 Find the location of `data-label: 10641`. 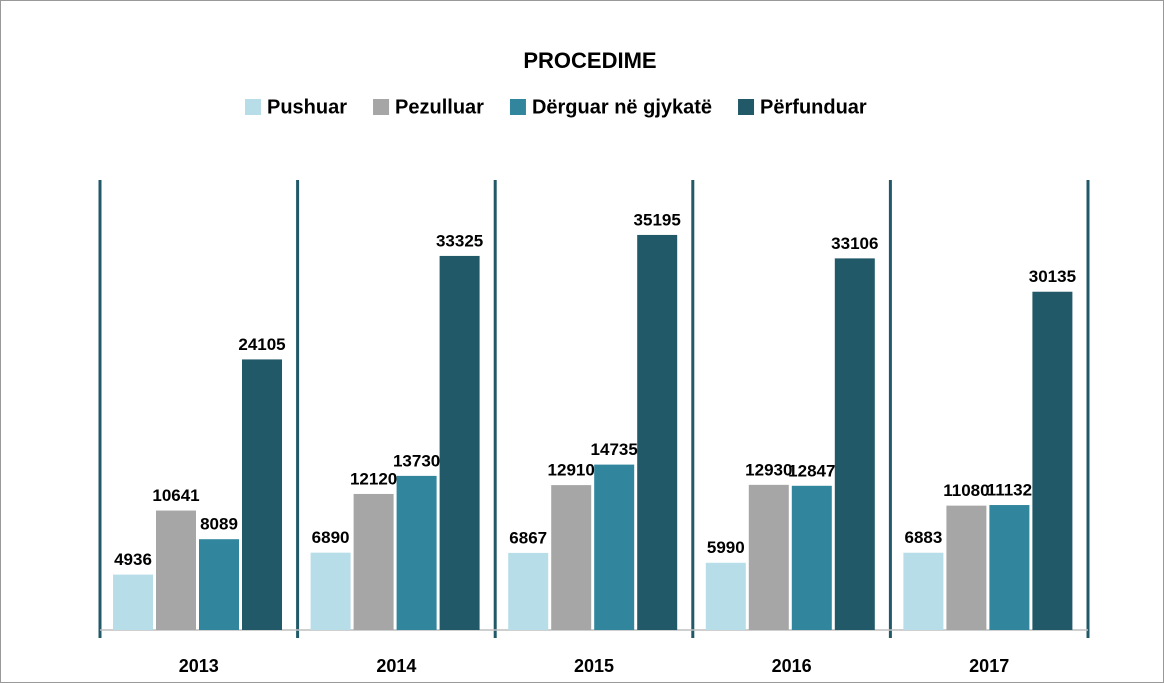

data-label: 10641 is located at coordinates (175, 495).